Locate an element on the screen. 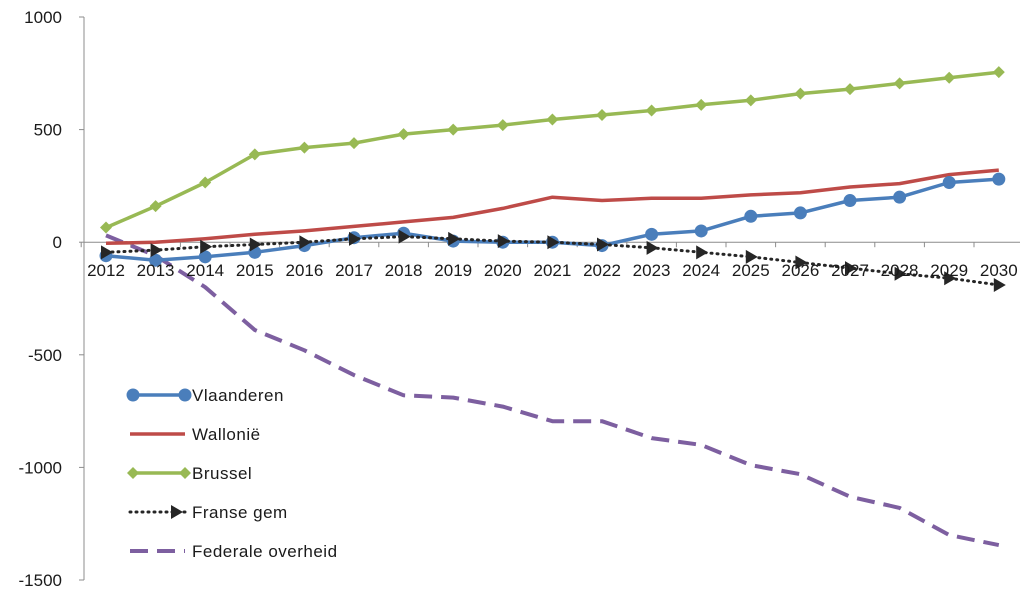  y-tick-label: 1000 is located at coordinates (43, 17).